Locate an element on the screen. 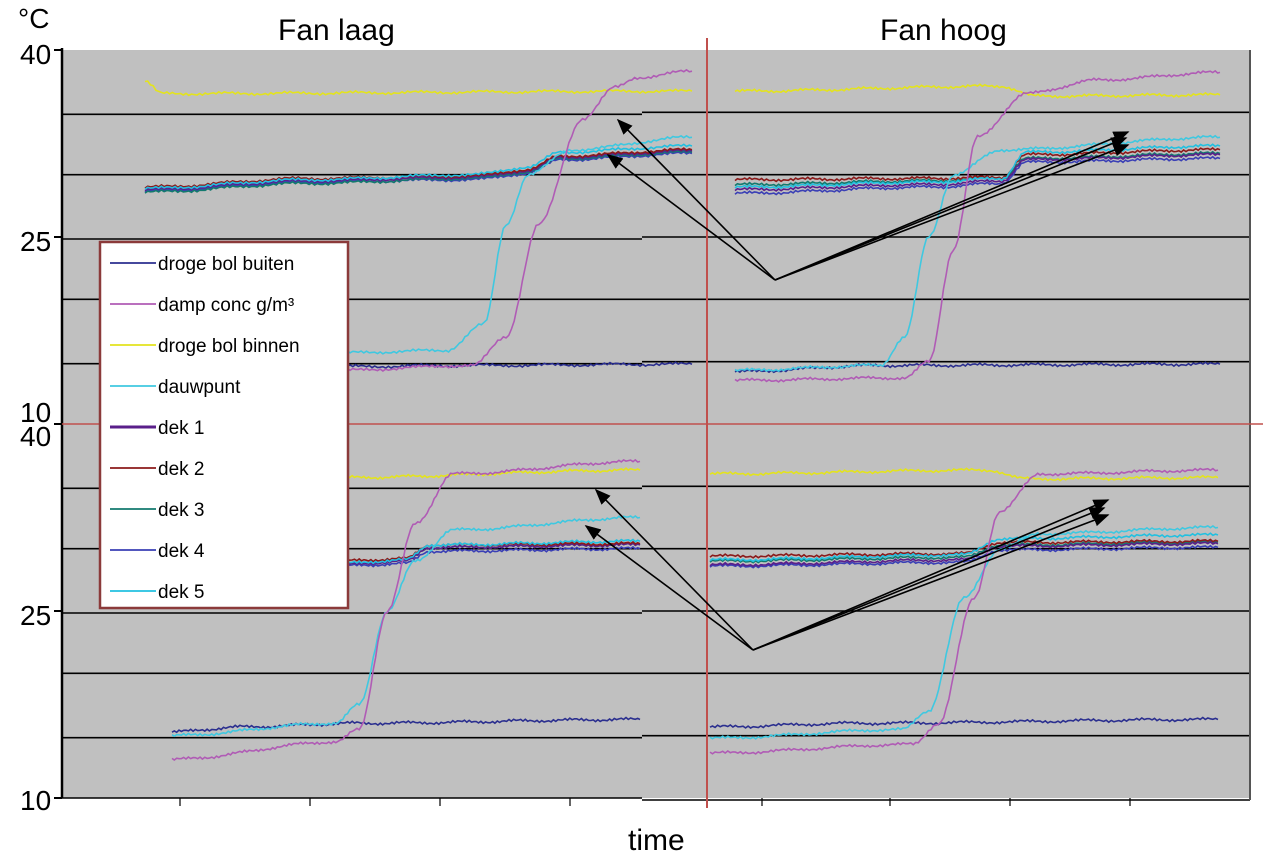  series-dek-1-top-right is located at coordinates (977, 171).